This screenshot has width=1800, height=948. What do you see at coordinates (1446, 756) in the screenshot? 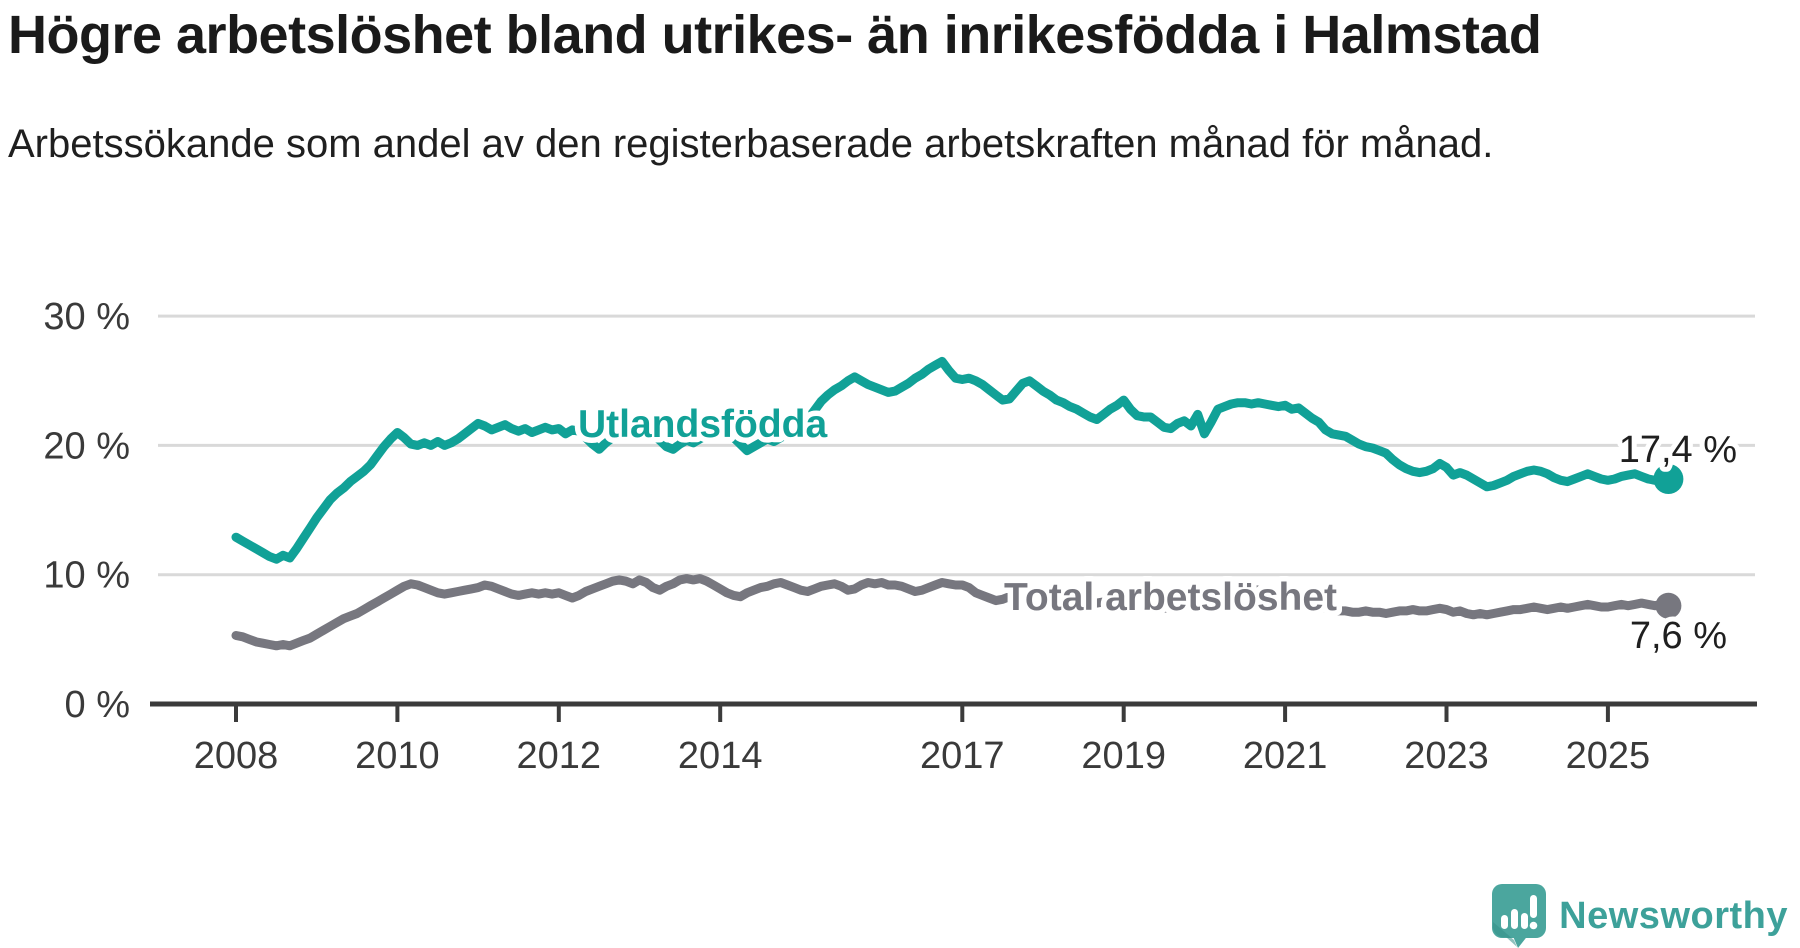
I see `x-tick-label: 2023` at bounding box center [1446, 756].